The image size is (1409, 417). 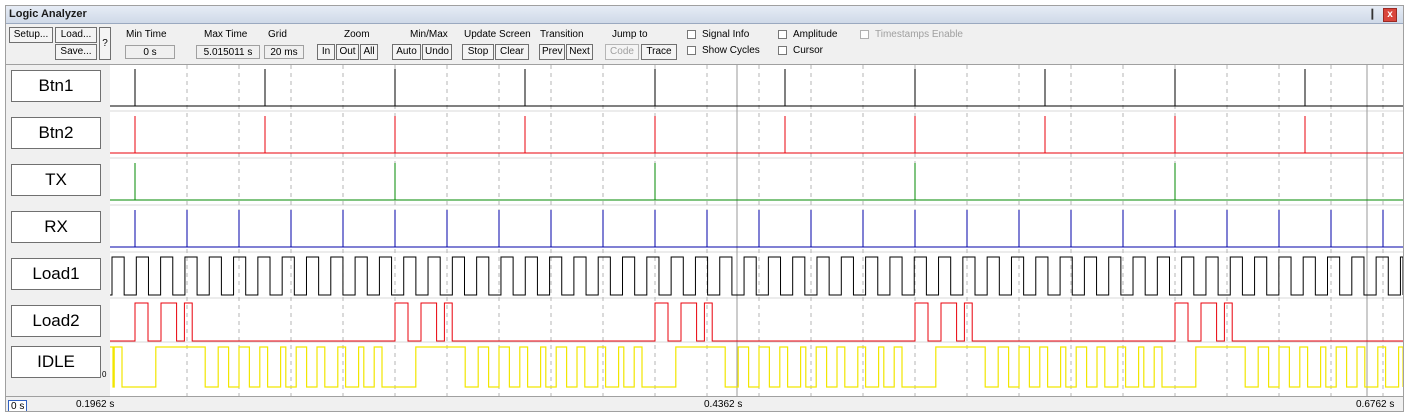 I want to click on code-button: Code, so click(x=622, y=52).